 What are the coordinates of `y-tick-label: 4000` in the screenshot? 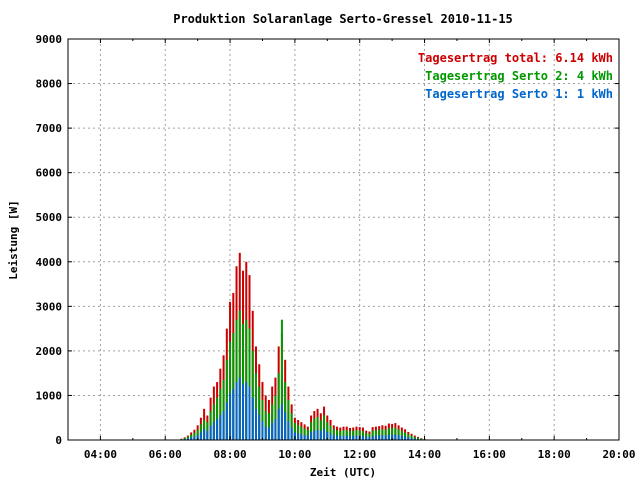 It's located at (49, 262).